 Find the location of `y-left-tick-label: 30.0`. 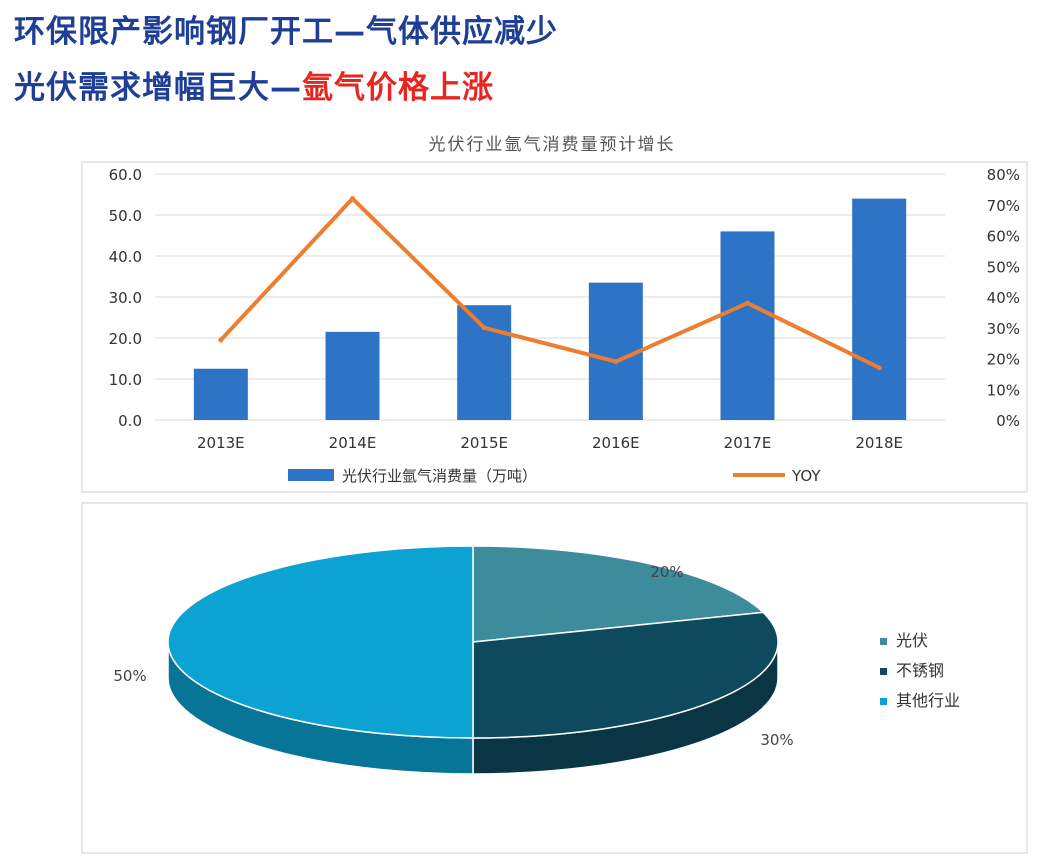

y-left-tick-label: 30.0 is located at coordinates (125, 298).